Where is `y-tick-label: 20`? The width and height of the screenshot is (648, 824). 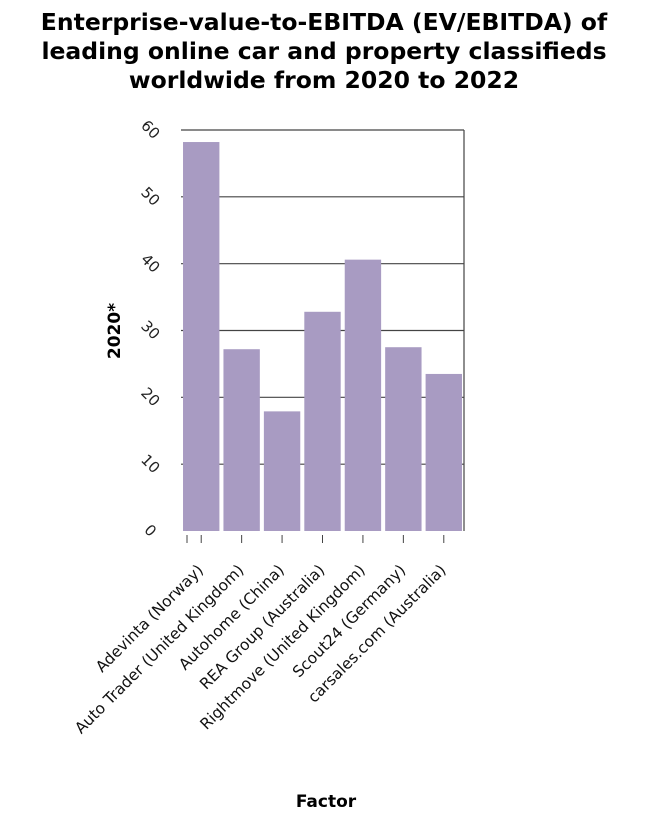
y-tick-label: 20 is located at coordinates (150, 397).